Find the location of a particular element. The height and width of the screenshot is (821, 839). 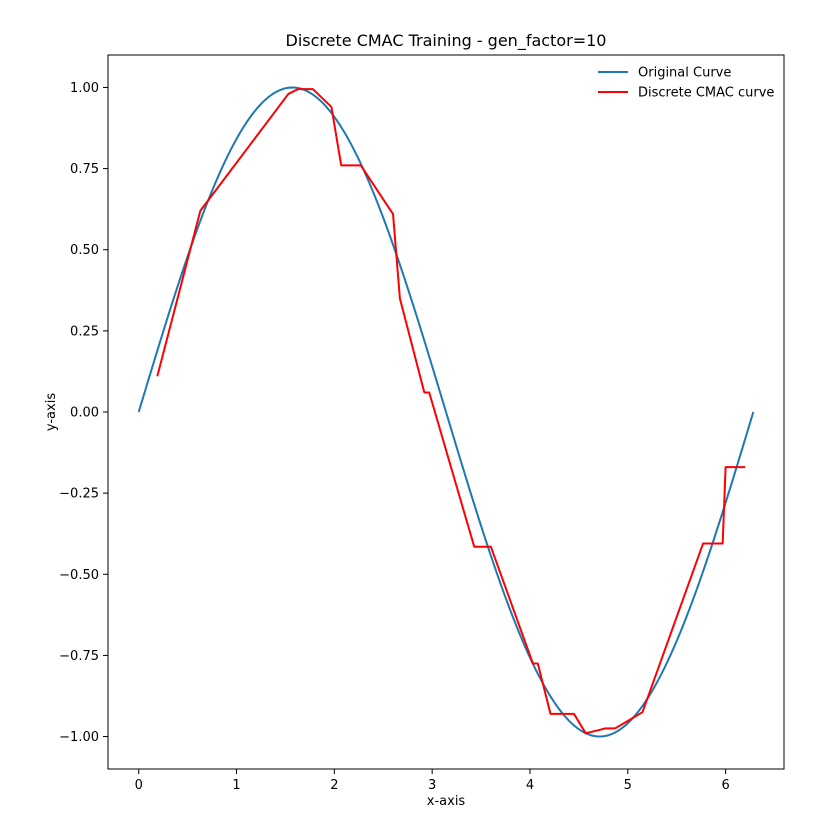

x-axis-ticks: 0 1 2 3 4 5 6 is located at coordinates (432, 781).